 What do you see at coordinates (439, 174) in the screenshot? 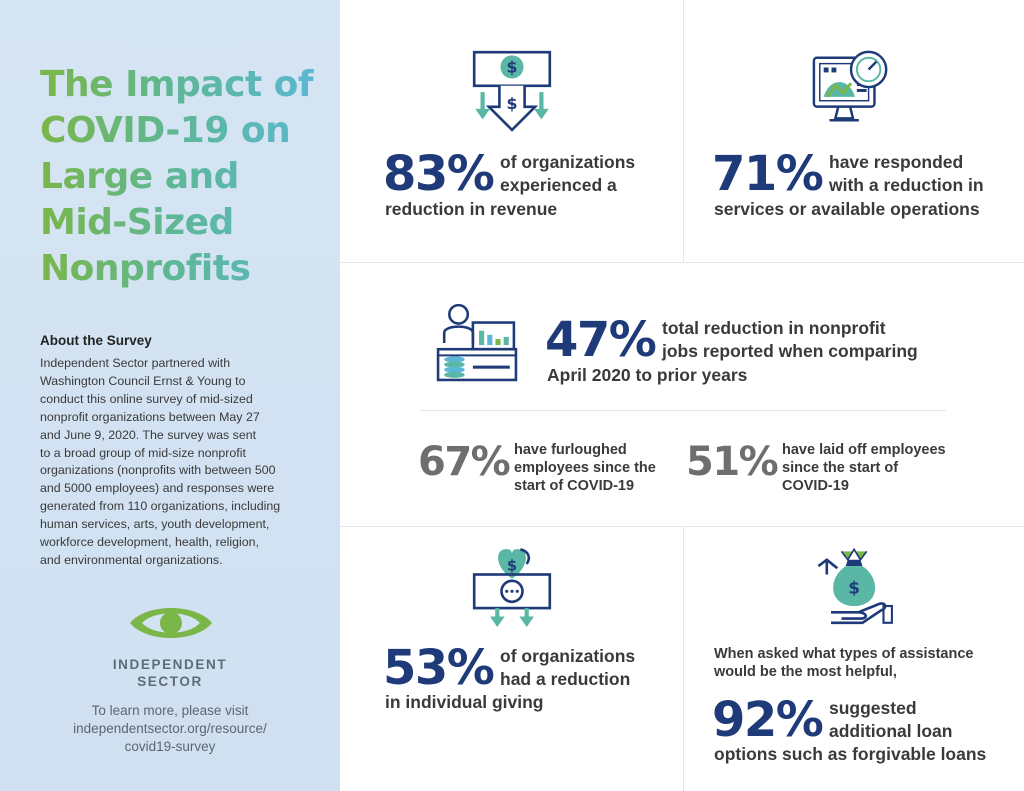
I see `stat-value-revenue: 83%` at bounding box center [439, 174].